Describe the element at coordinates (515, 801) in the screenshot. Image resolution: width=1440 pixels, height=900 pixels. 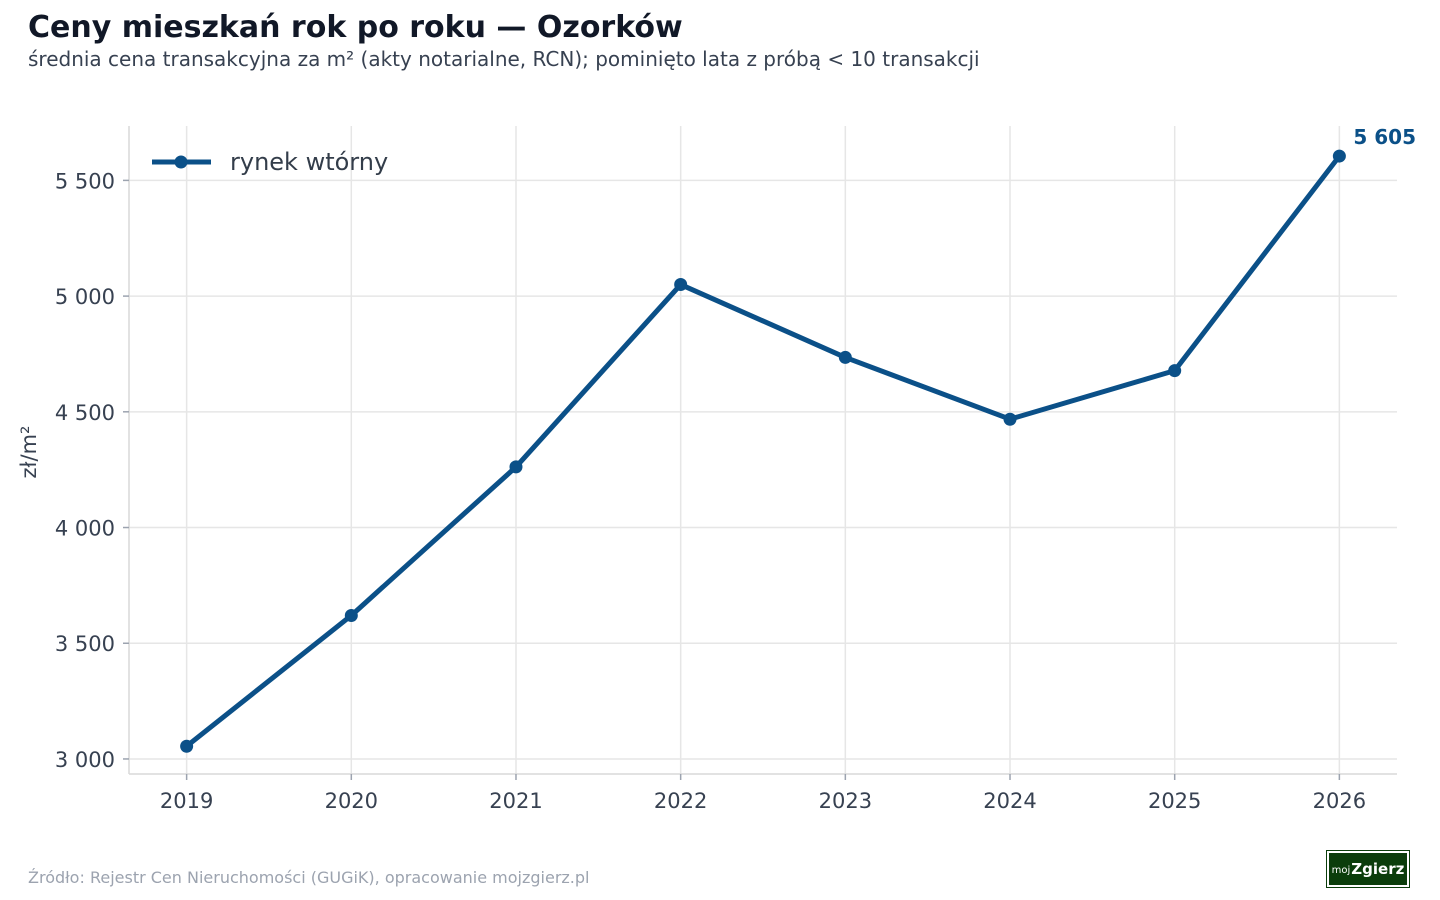
I see `x-tick-label: 2021` at that location.